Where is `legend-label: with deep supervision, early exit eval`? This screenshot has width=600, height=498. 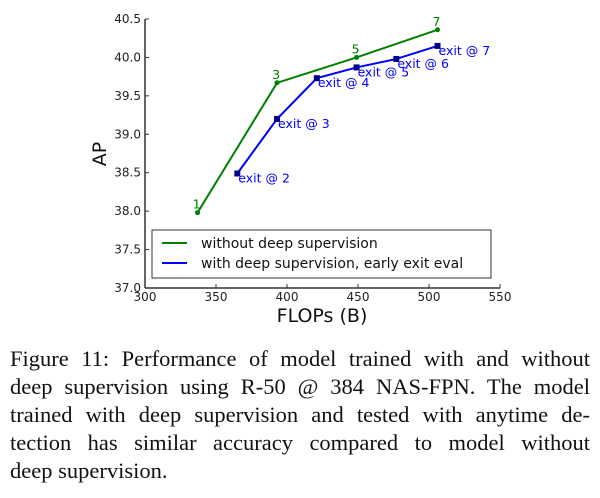
legend-label: with deep supervision, early exit eval is located at coordinates (332, 264).